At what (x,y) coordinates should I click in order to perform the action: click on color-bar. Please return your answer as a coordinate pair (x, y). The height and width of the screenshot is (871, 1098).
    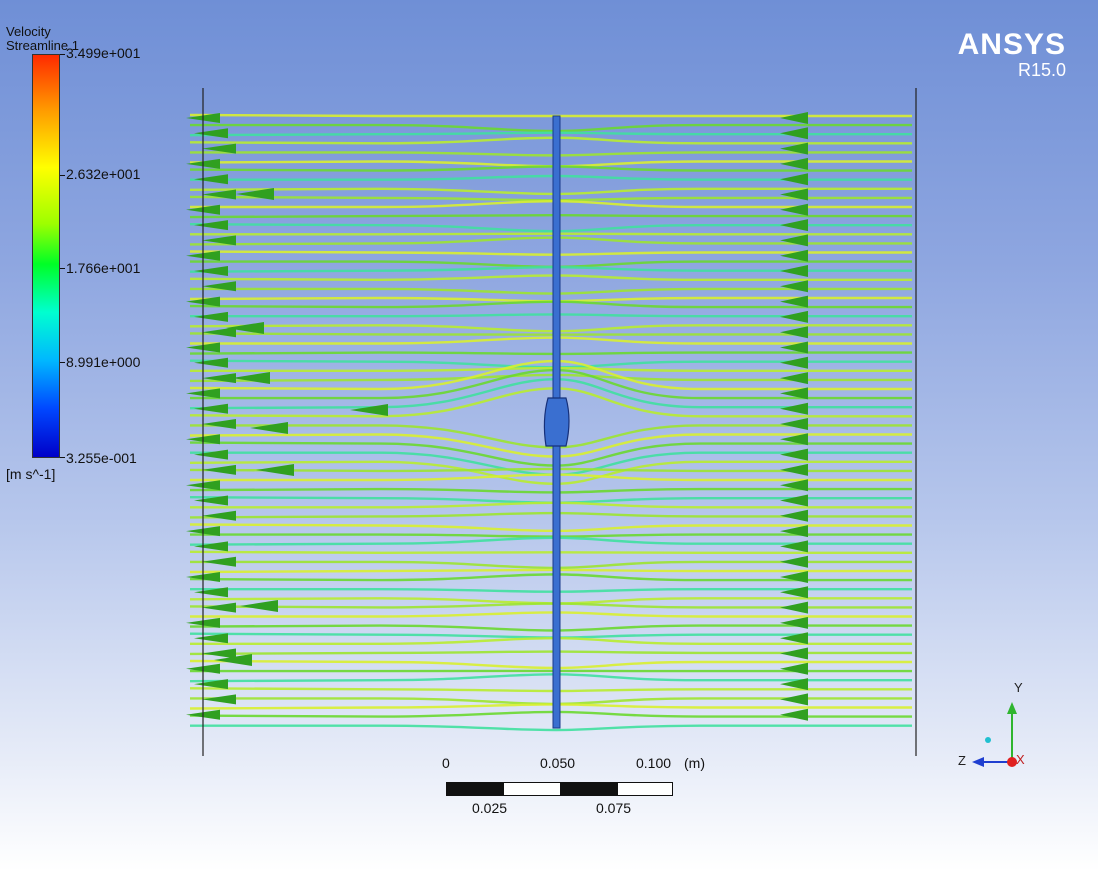
    Looking at the image, I should click on (46, 256).